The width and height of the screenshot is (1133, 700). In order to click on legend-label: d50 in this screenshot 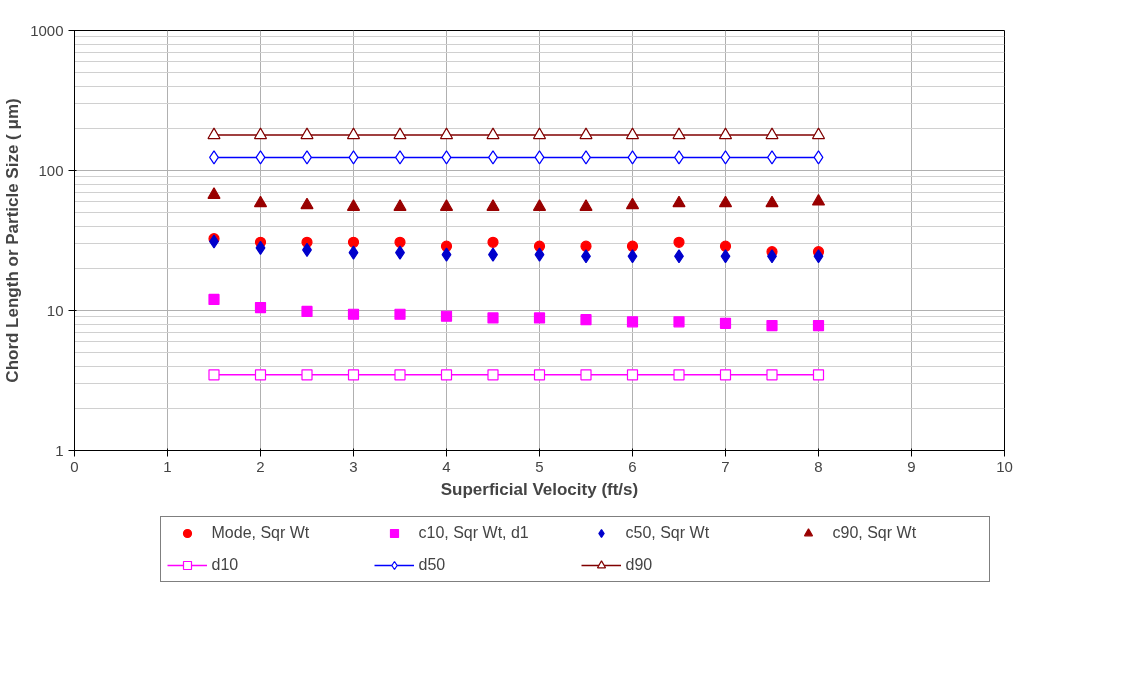, I will do `click(432, 564)`.